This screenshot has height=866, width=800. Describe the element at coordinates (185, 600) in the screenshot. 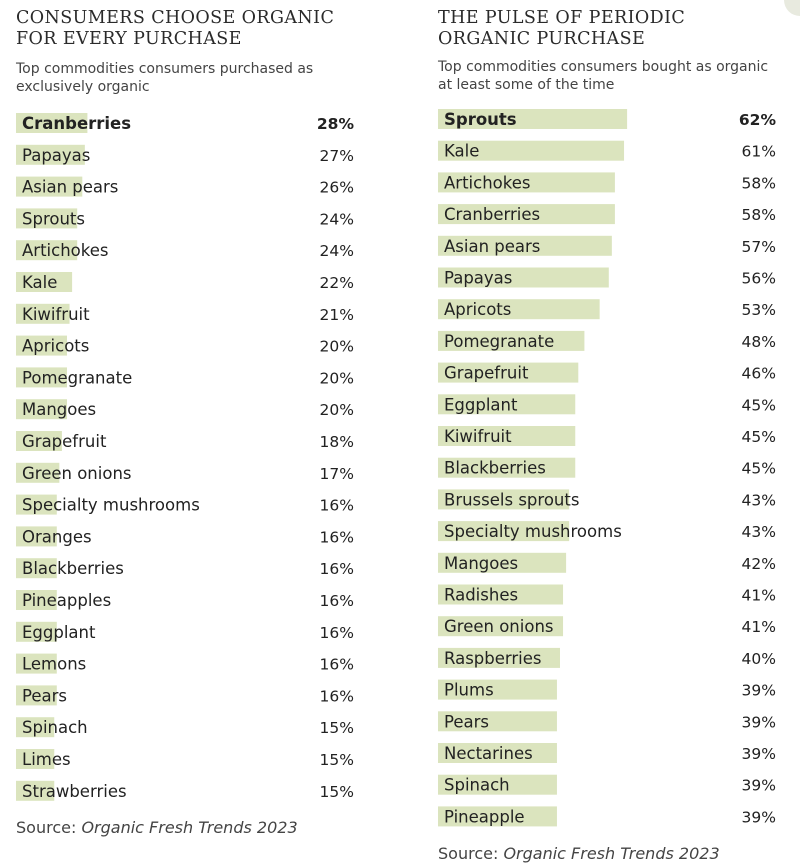

I see `bar-row: Pineapples 16%` at that location.